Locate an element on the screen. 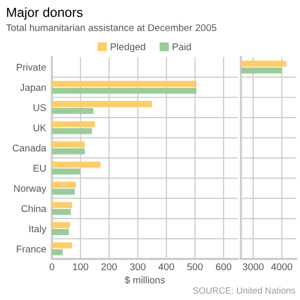 This screenshot has height=300, width=300. y-tick-label: UK is located at coordinates (40, 128).